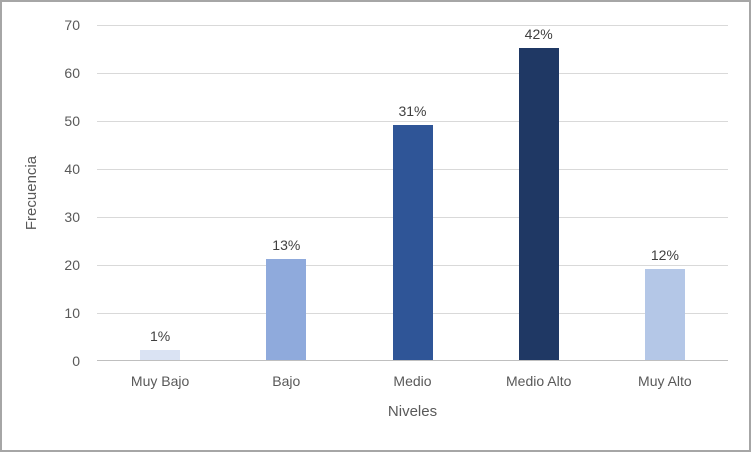 The image size is (751, 452). I want to click on y-tick-label: 10, so click(72, 313).